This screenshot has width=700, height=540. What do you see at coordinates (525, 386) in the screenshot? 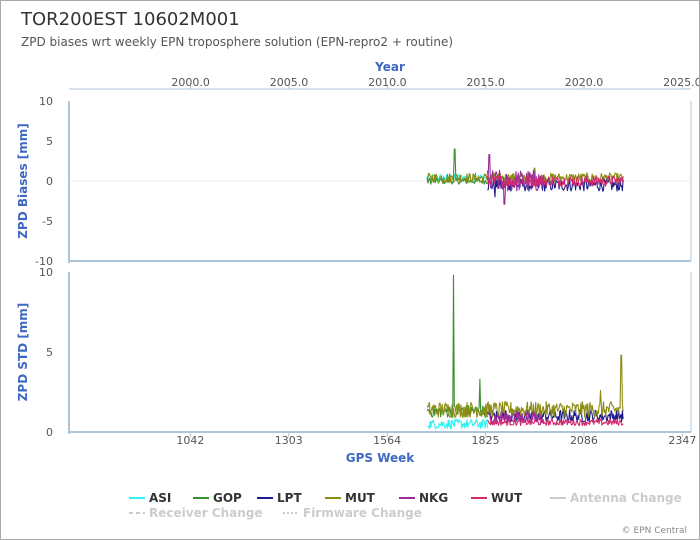
I see `std-series-mut` at bounding box center [525, 386].